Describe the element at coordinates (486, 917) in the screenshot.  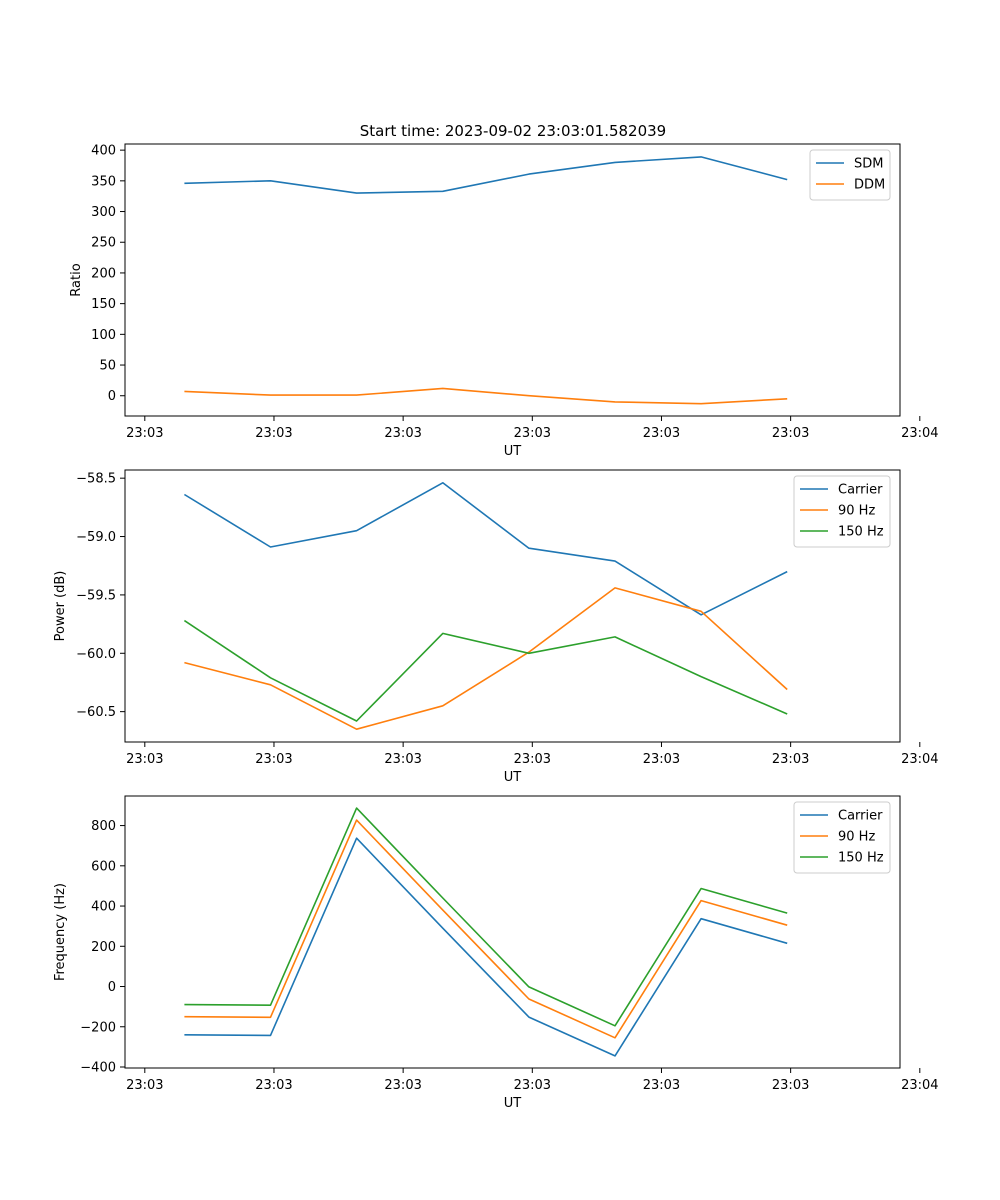
I see `frequency-series-line-150-hz` at that location.